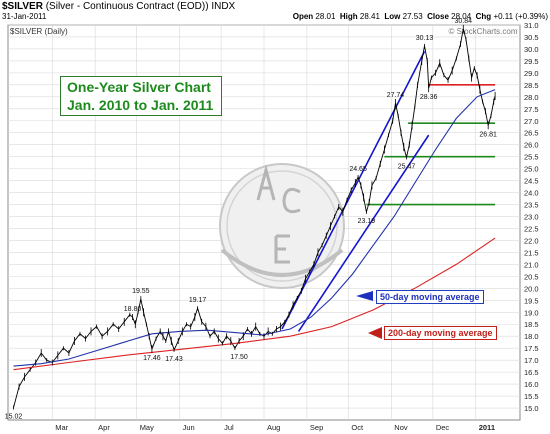  Describe the element at coordinates (531, 133) in the screenshot. I see `y-tick-label: 26.5` at that location.